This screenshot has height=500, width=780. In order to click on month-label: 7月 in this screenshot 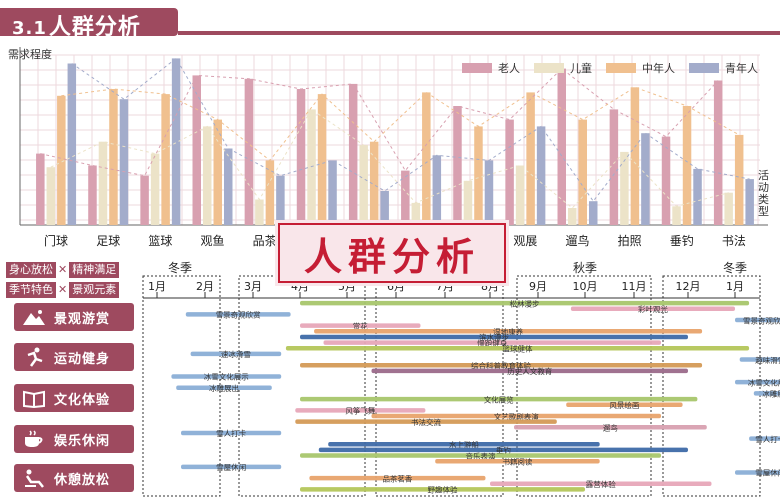, I will do `click(445, 286)`.